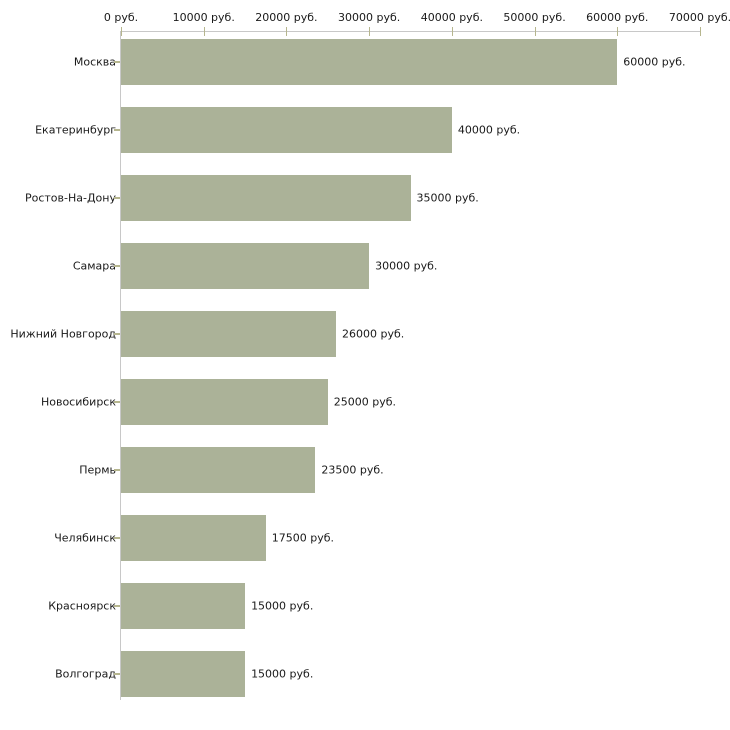  Describe the element at coordinates (406, 266) in the screenshot. I see `value-label: 30000 руб.` at that location.